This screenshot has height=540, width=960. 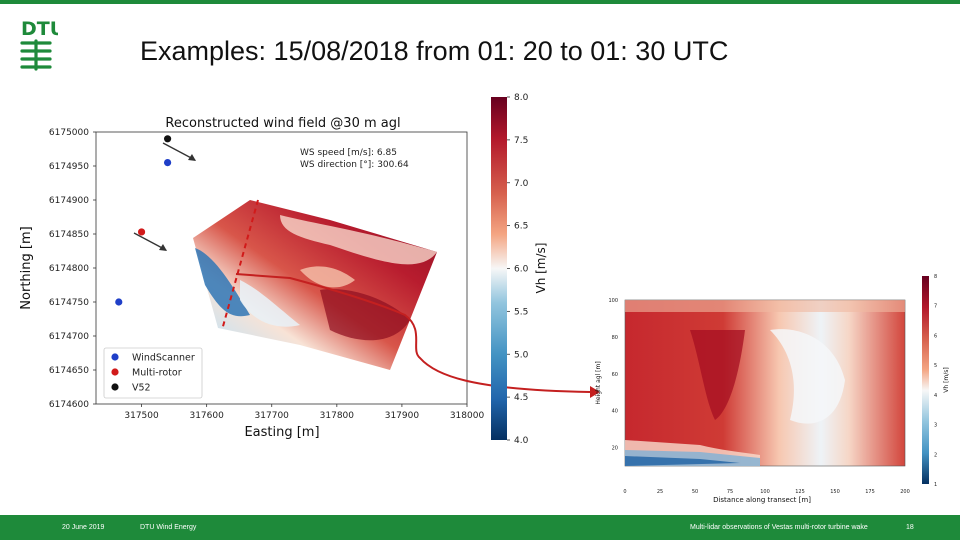 What do you see at coordinates (925, 380) in the screenshot?
I see `transect-colorbar` at bounding box center [925, 380].